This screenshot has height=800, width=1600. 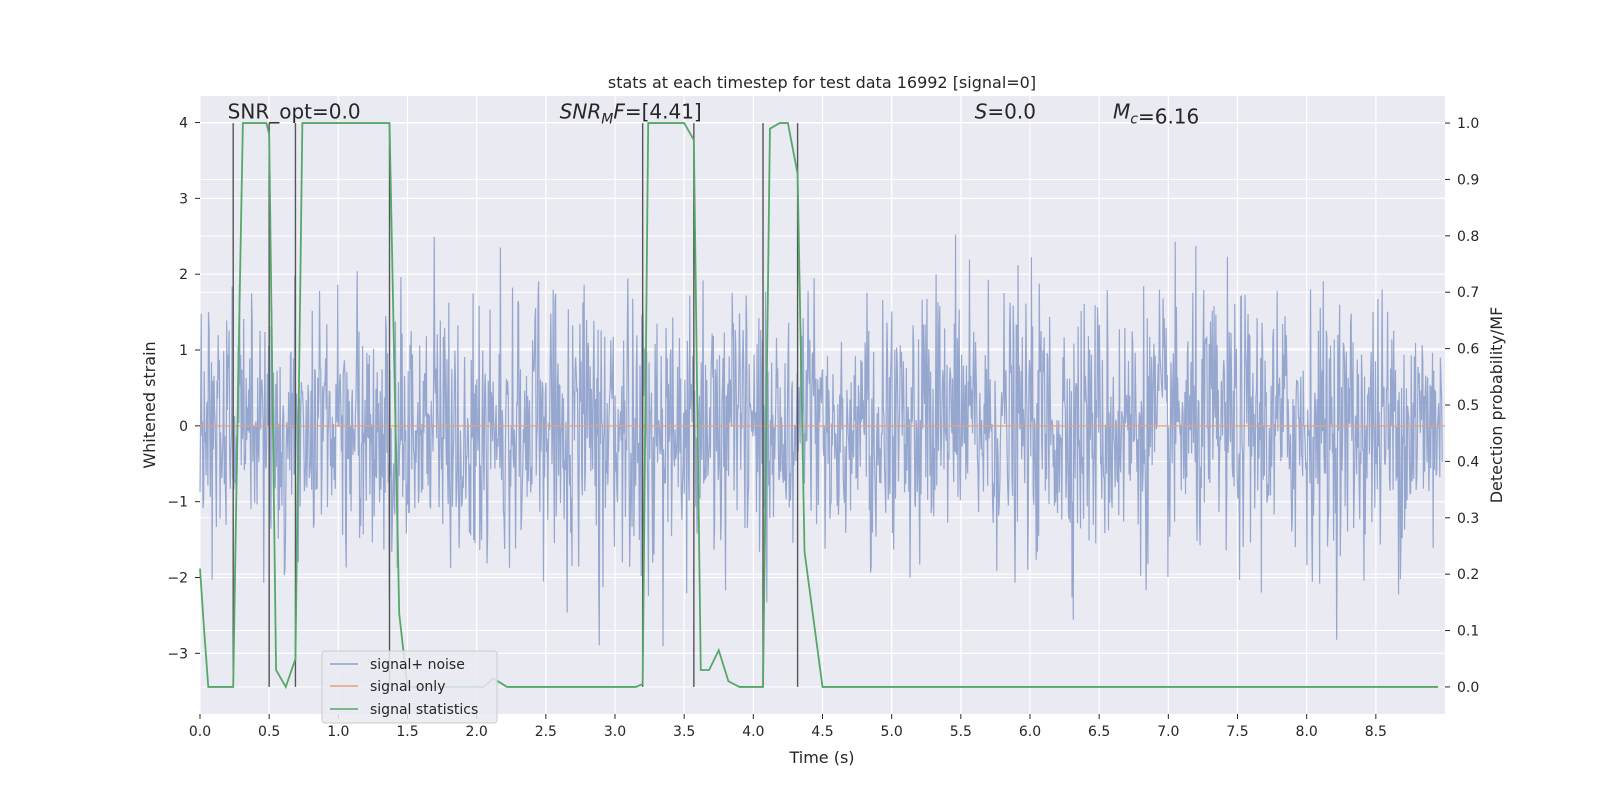 What do you see at coordinates (338, 732) in the screenshot?
I see `x-tick-label-2: 1.0` at bounding box center [338, 732].